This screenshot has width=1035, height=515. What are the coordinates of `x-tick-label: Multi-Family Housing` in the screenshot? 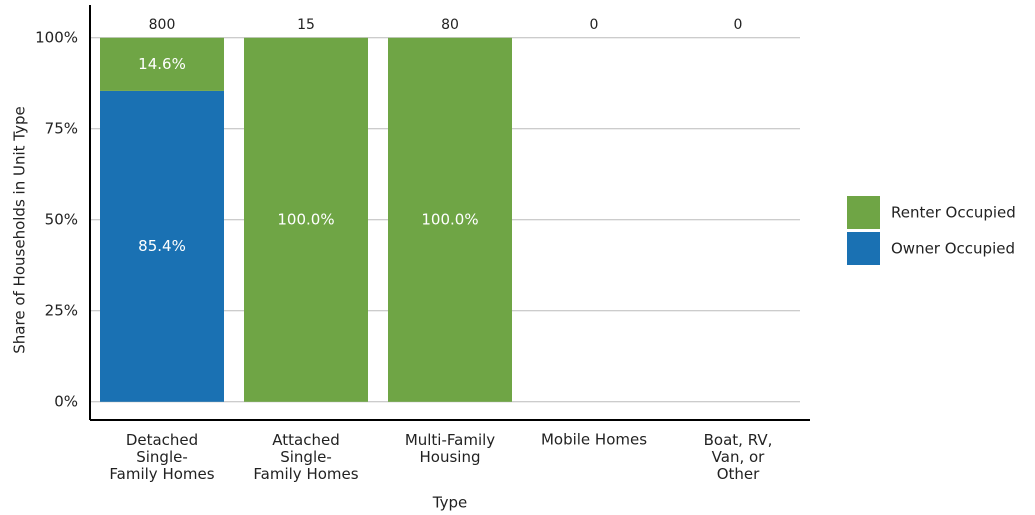 It's located at (450, 448).